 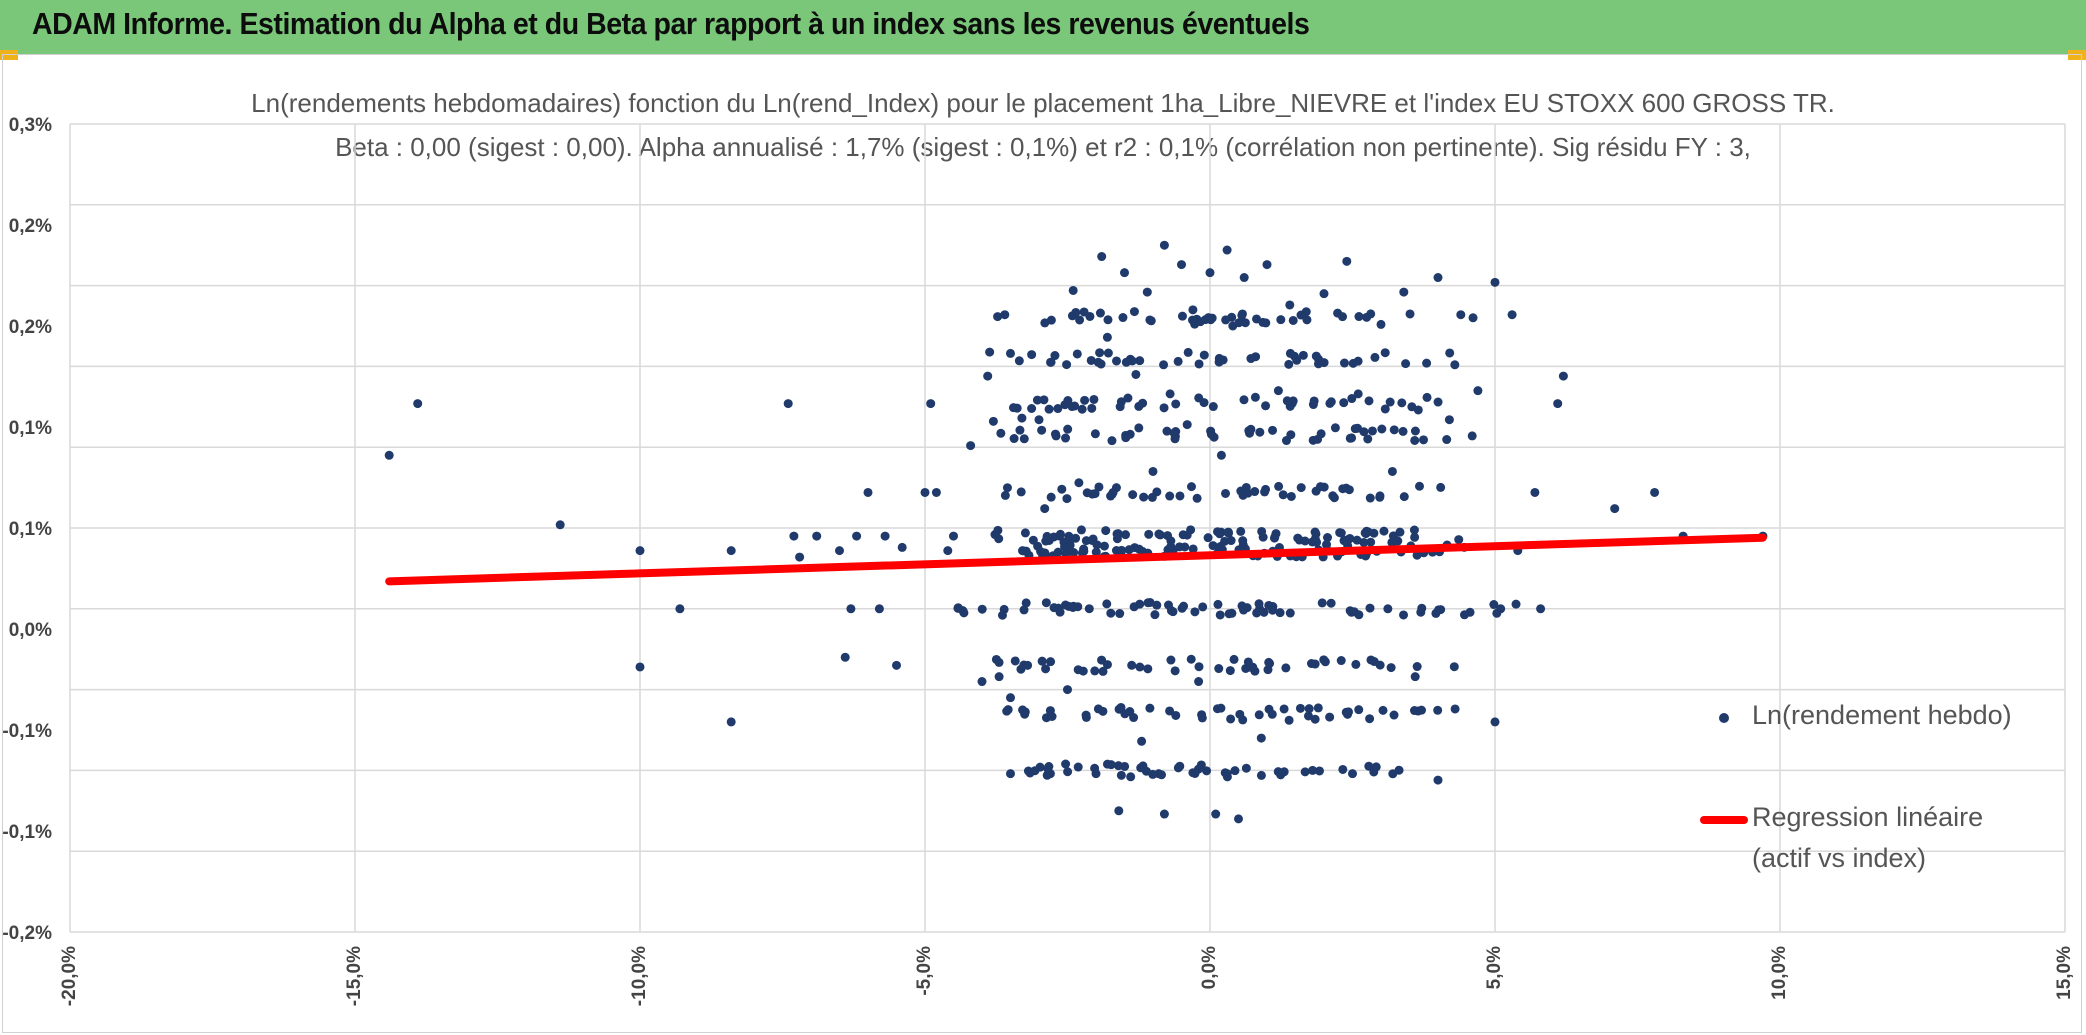 What do you see at coordinates (69, 976) in the screenshot?
I see `x-tick-label: -20,0%` at bounding box center [69, 976].